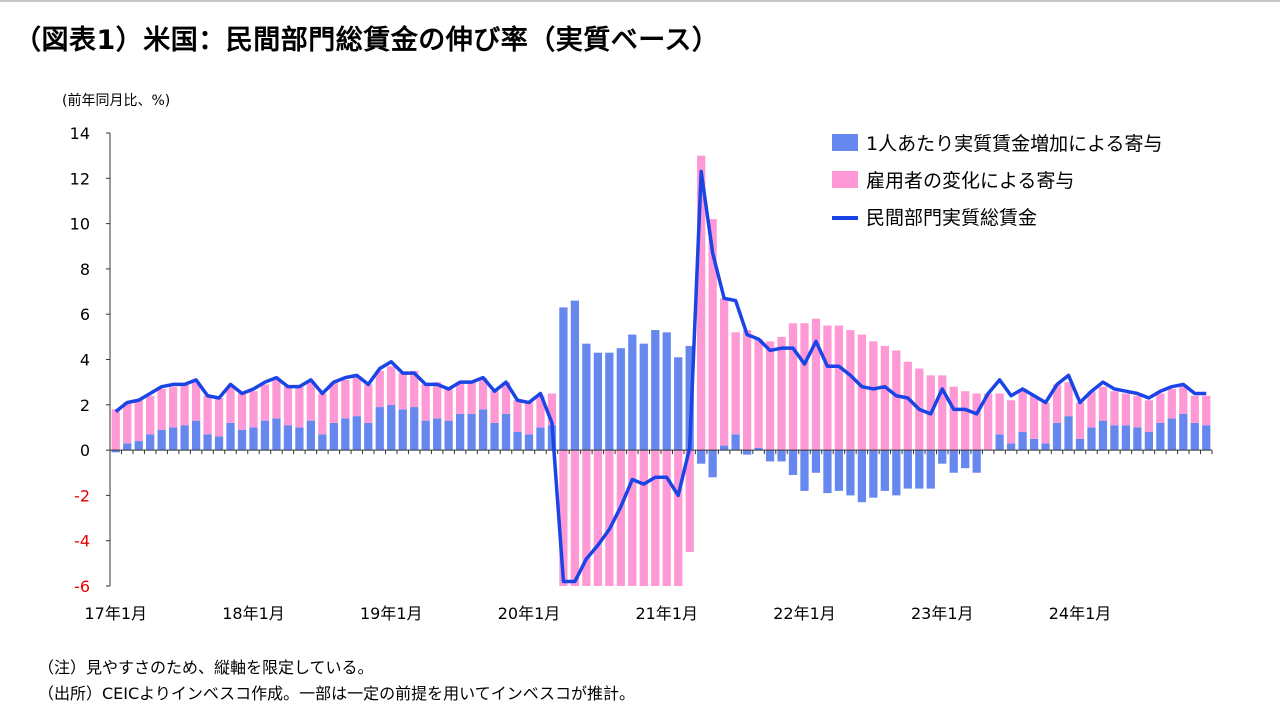  What do you see at coordinates (845, 217) in the screenshot?
I see `legend-swatch-total` at bounding box center [845, 217].